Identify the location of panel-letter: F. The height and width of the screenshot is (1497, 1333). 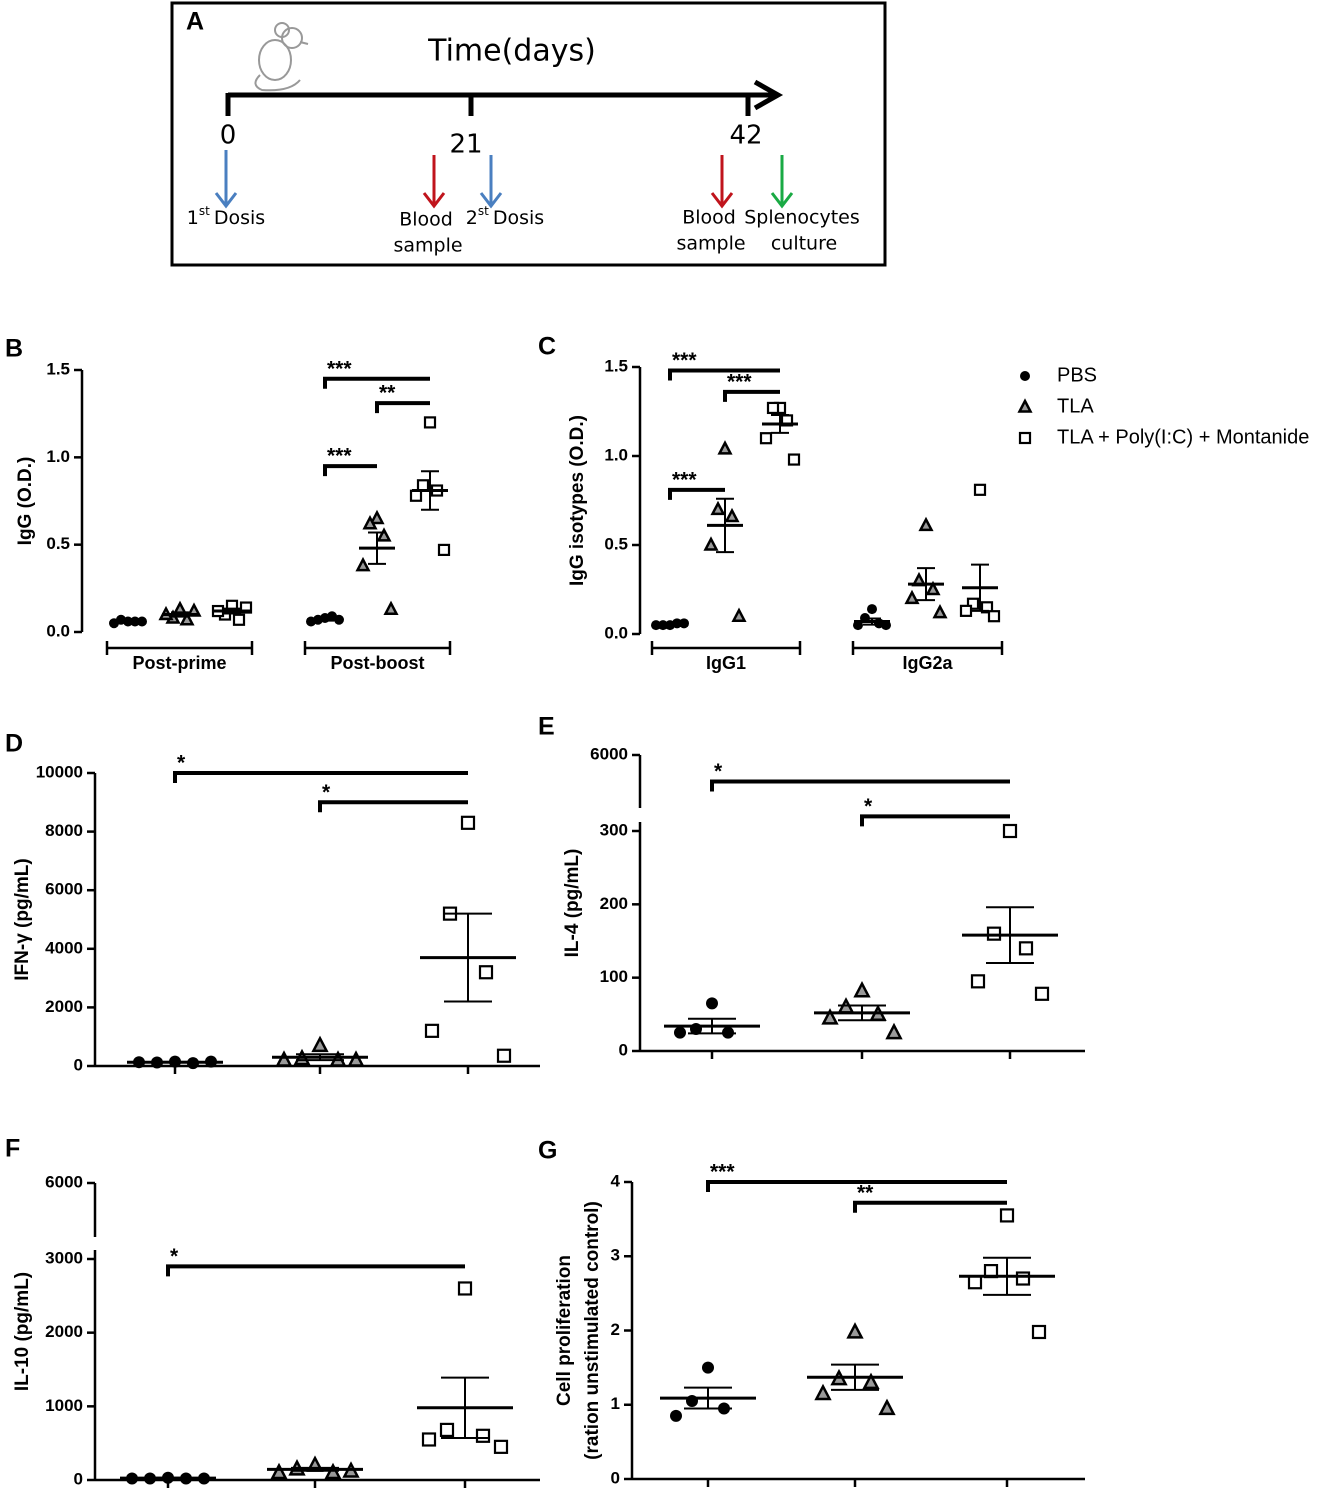
(12, 1149).